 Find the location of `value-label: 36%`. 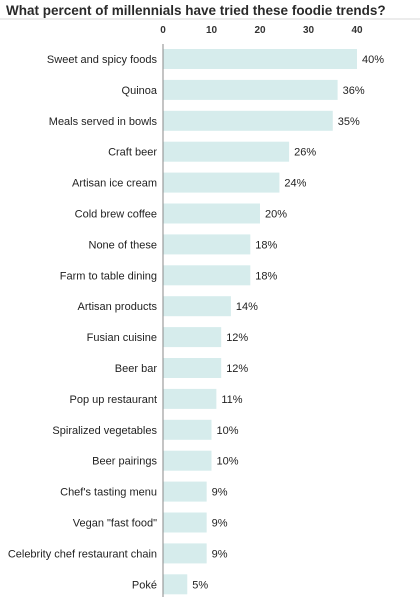

value-label: 36% is located at coordinates (354, 91).